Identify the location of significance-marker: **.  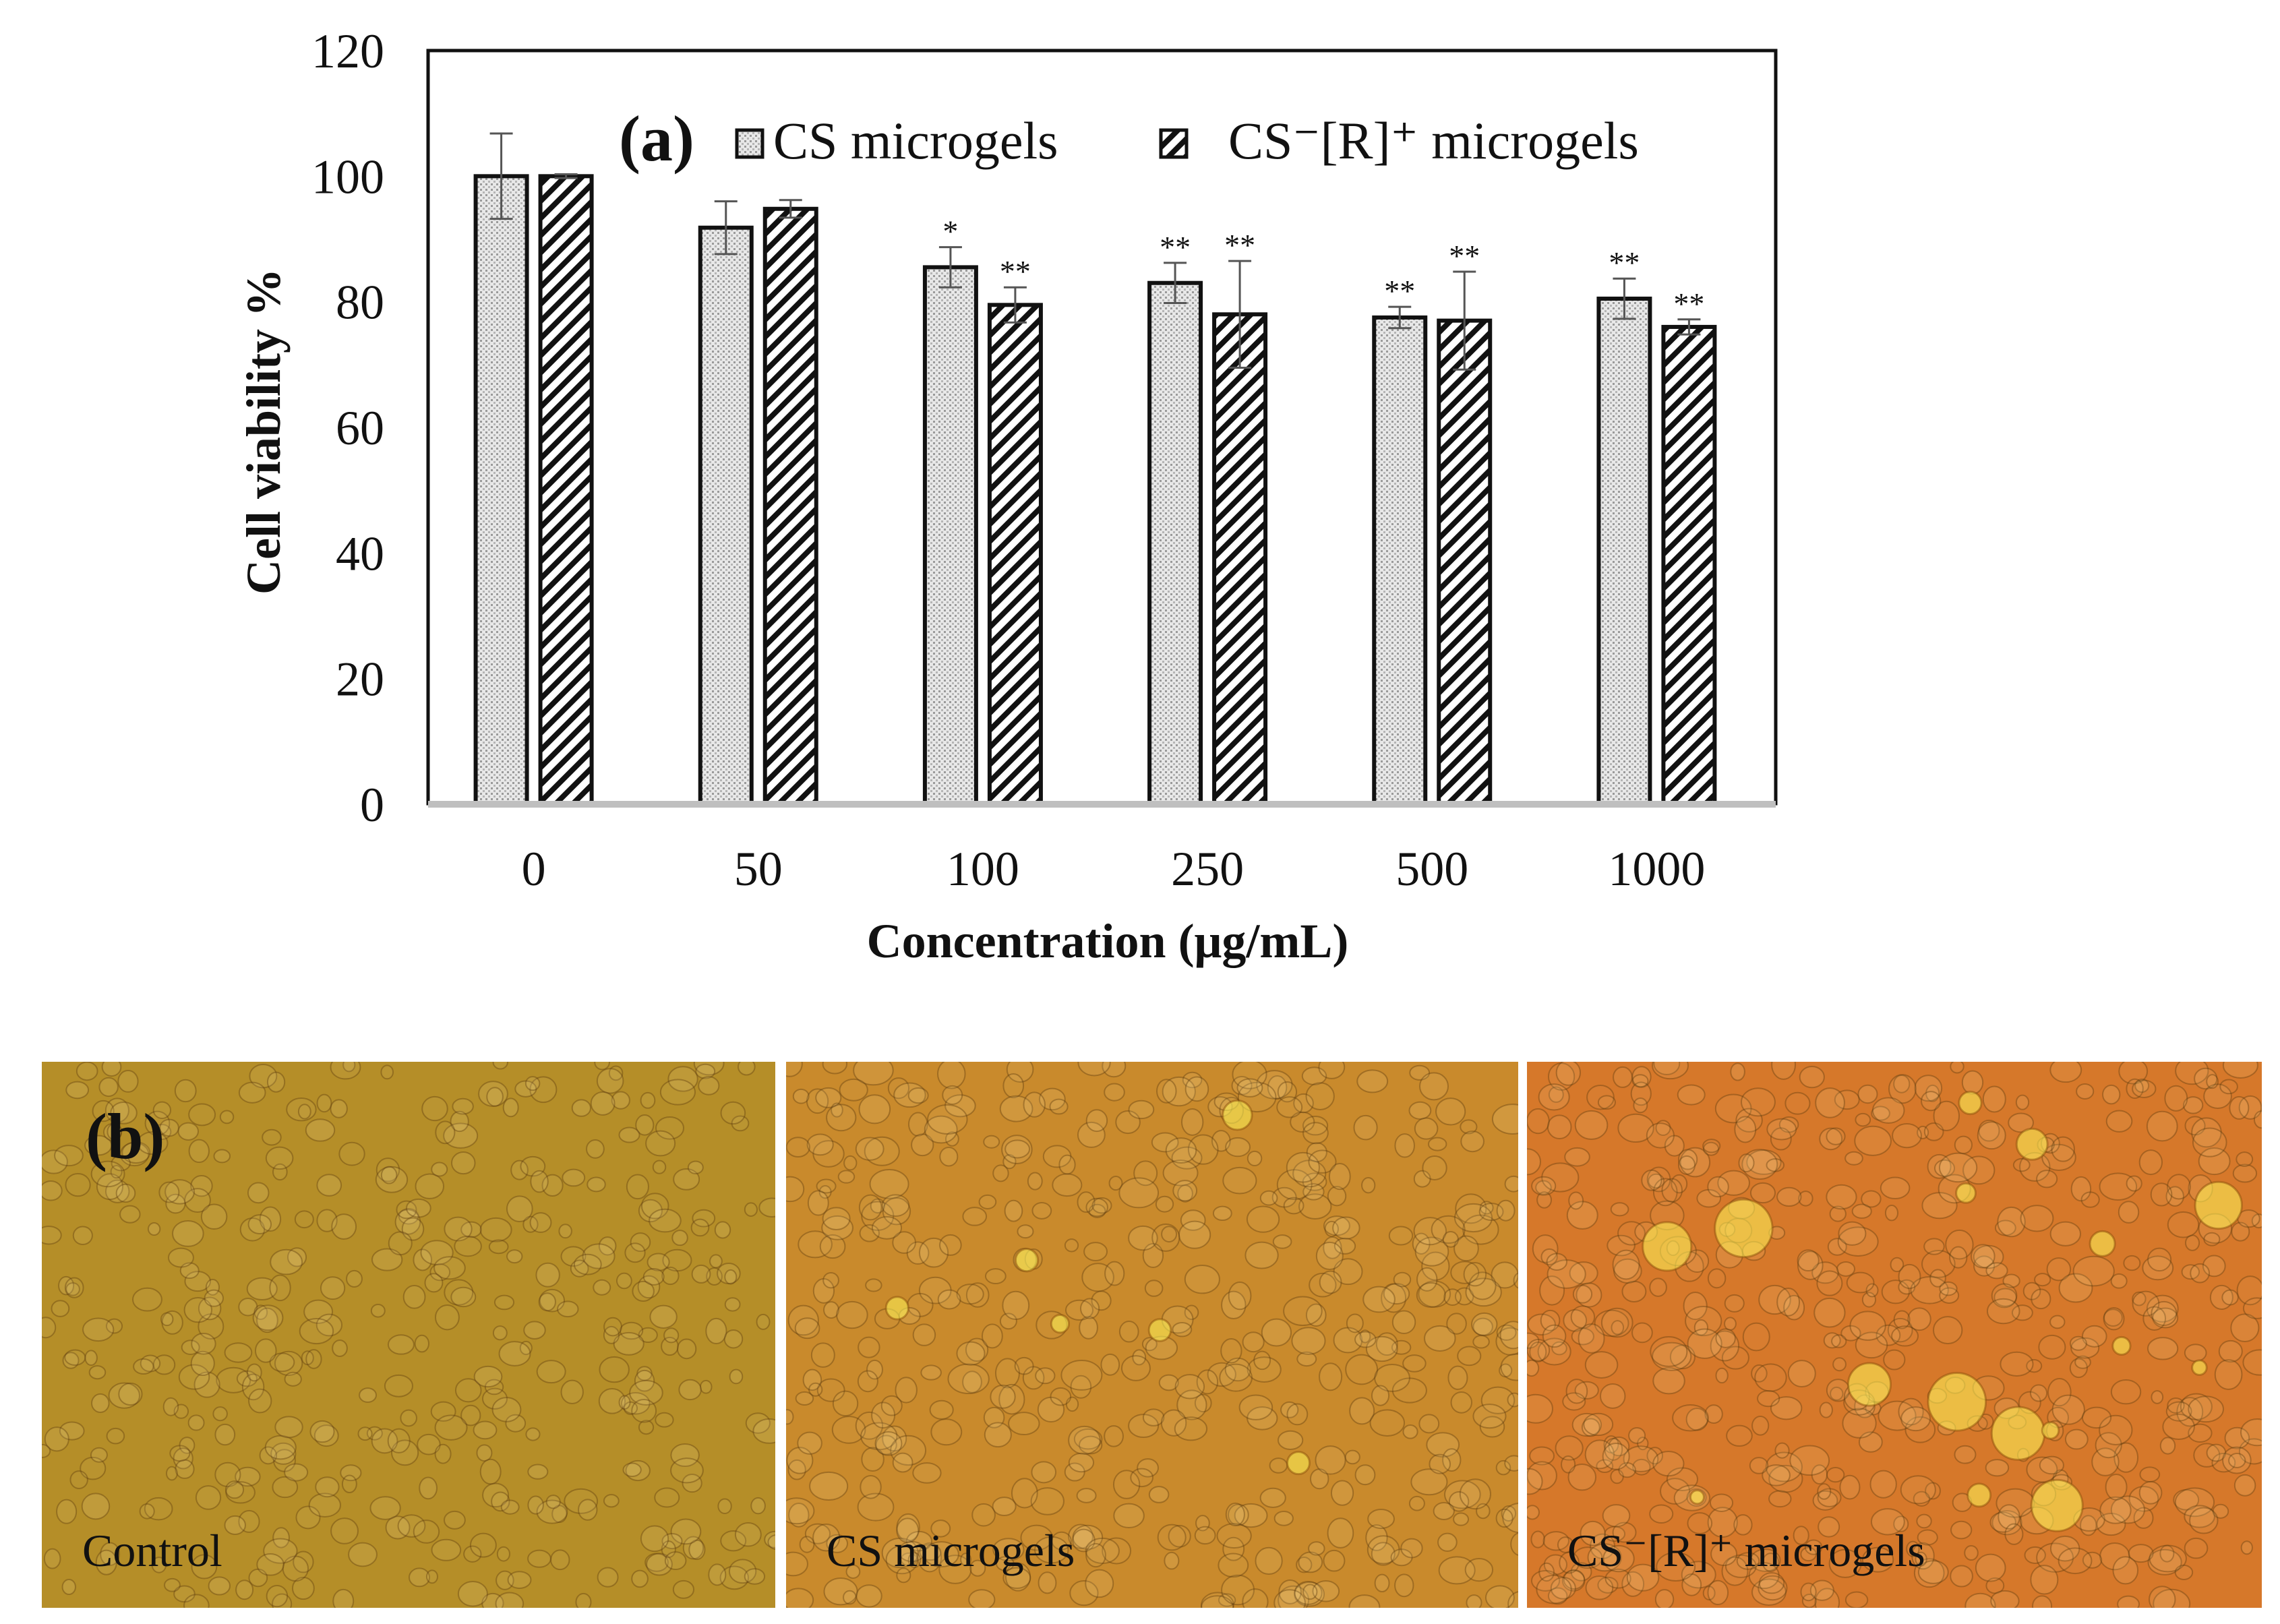
(1175, 247).